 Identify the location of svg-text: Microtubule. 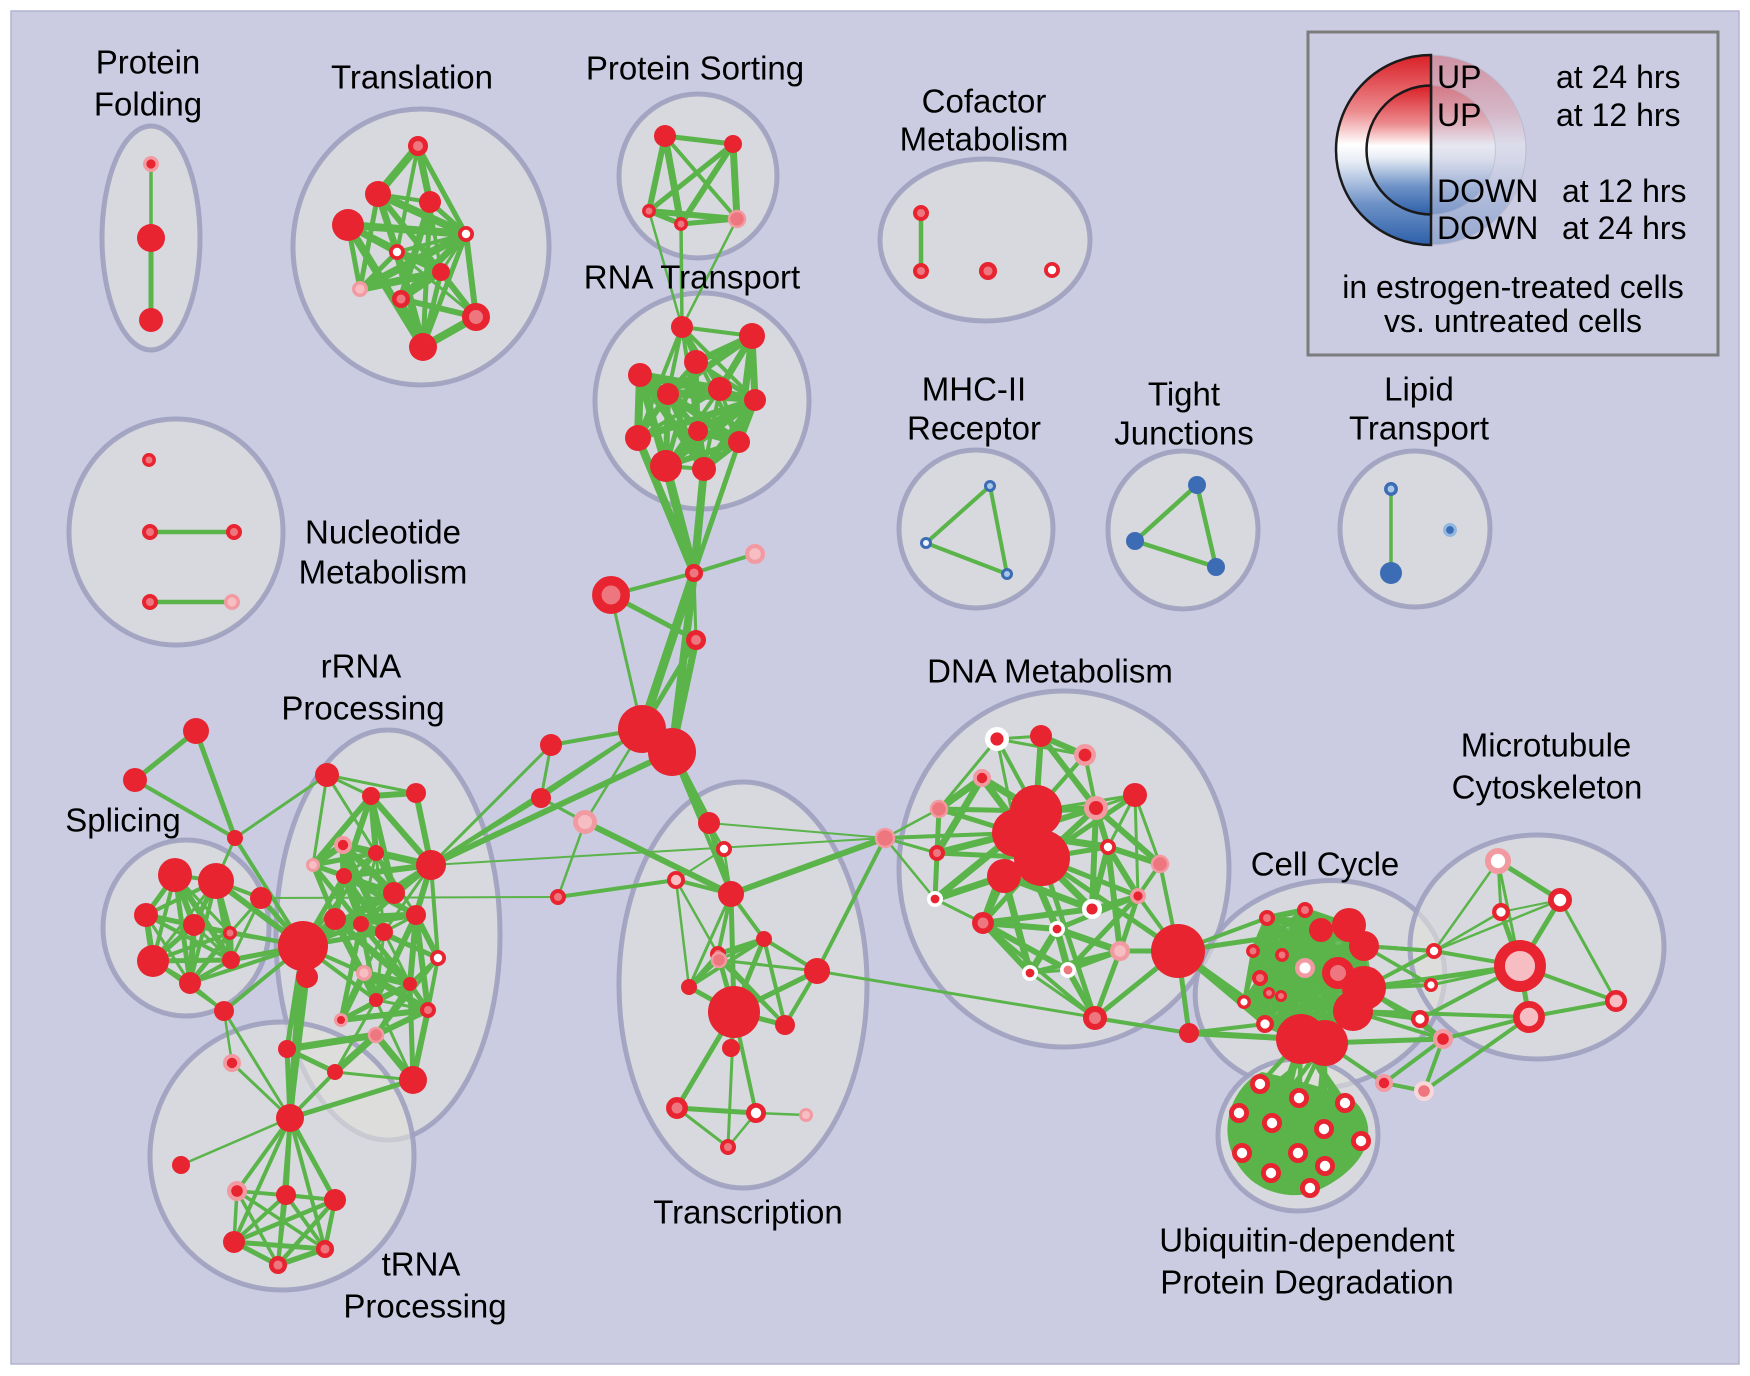
(1546, 745).